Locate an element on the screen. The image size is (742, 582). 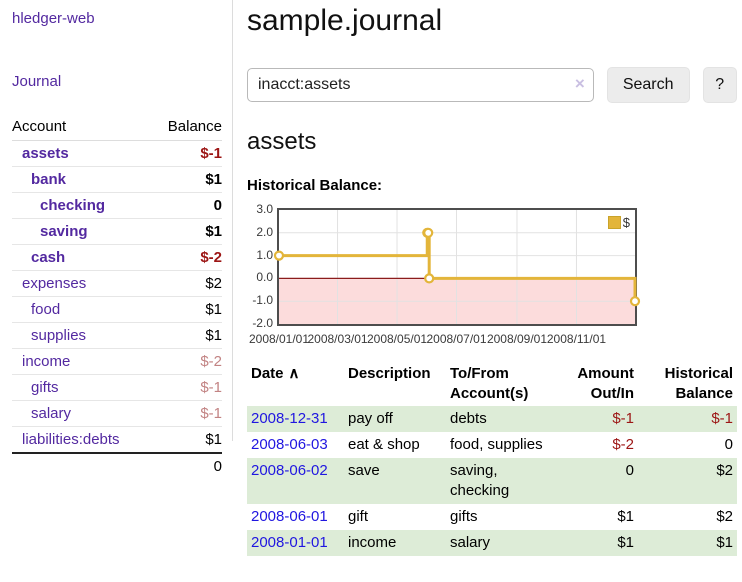
app-title-link: hledger-web is located at coordinates (53, 18).